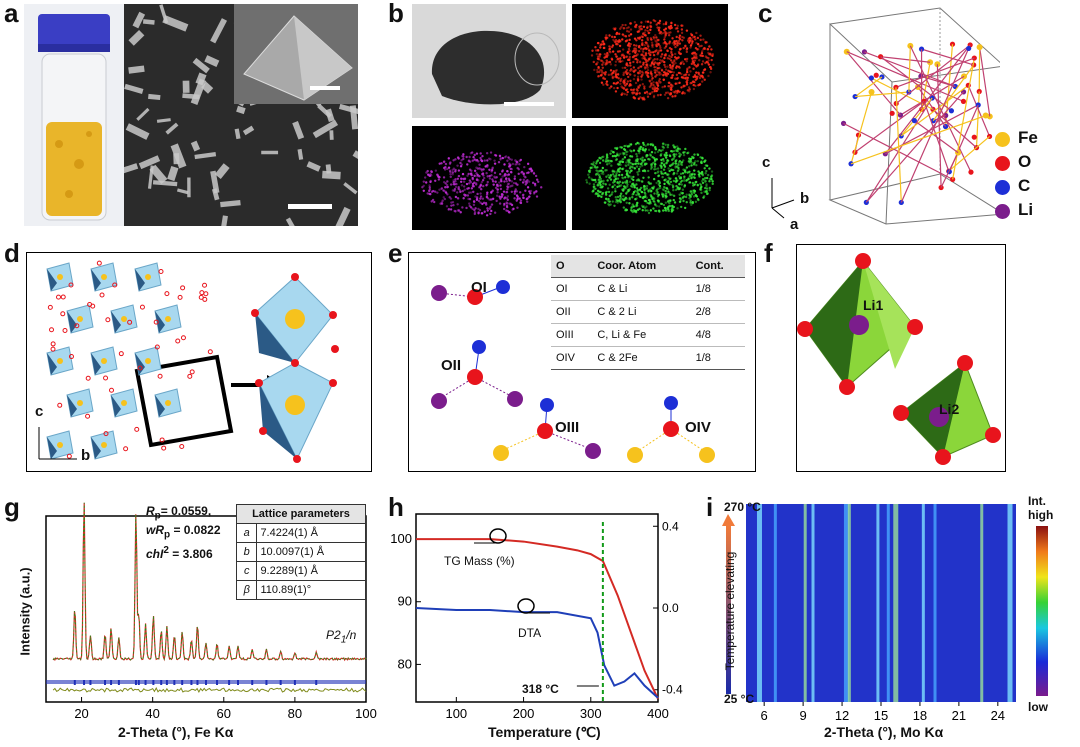 The height and width of the screenshot is (747, 1080). Describe the element at coordinates (1037, 502) in the screenshot. I see `cbar-top-label: Int.` at that location.